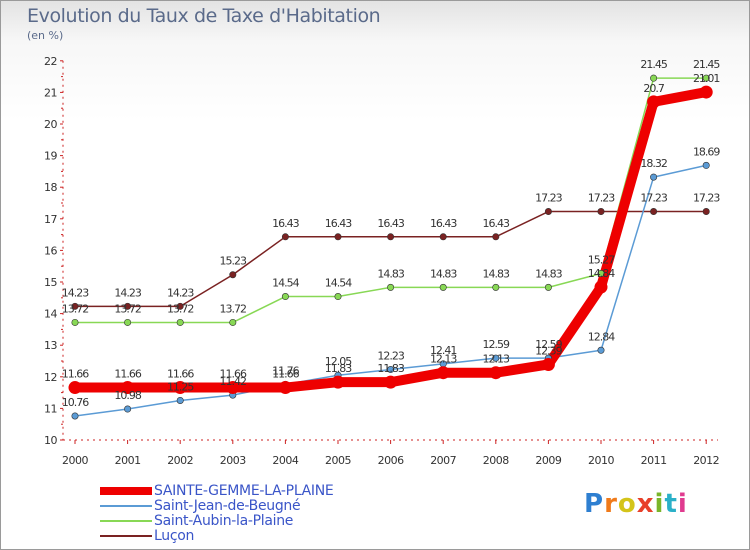  I want to click on y-tick-label: 17, so click(50, 219).